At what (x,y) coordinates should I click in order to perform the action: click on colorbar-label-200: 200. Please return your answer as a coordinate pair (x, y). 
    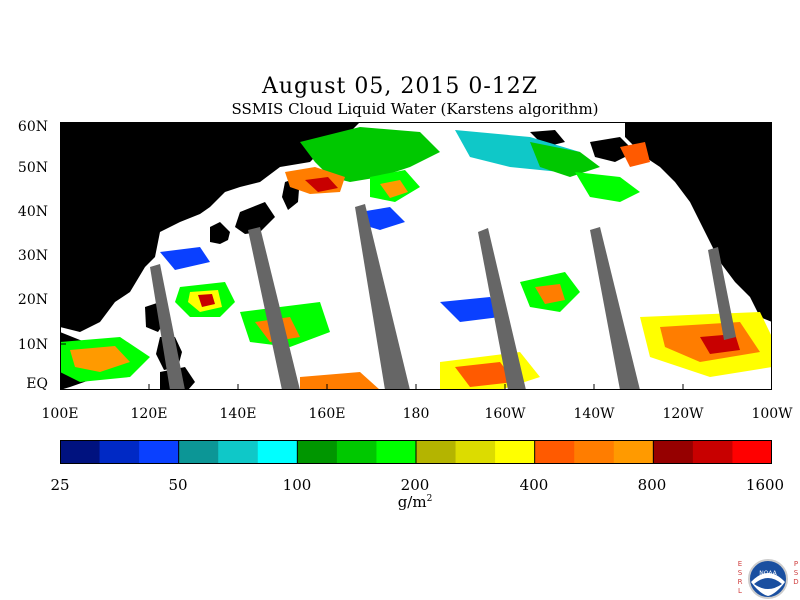
    Looking at the image, I should click on (415, 485).